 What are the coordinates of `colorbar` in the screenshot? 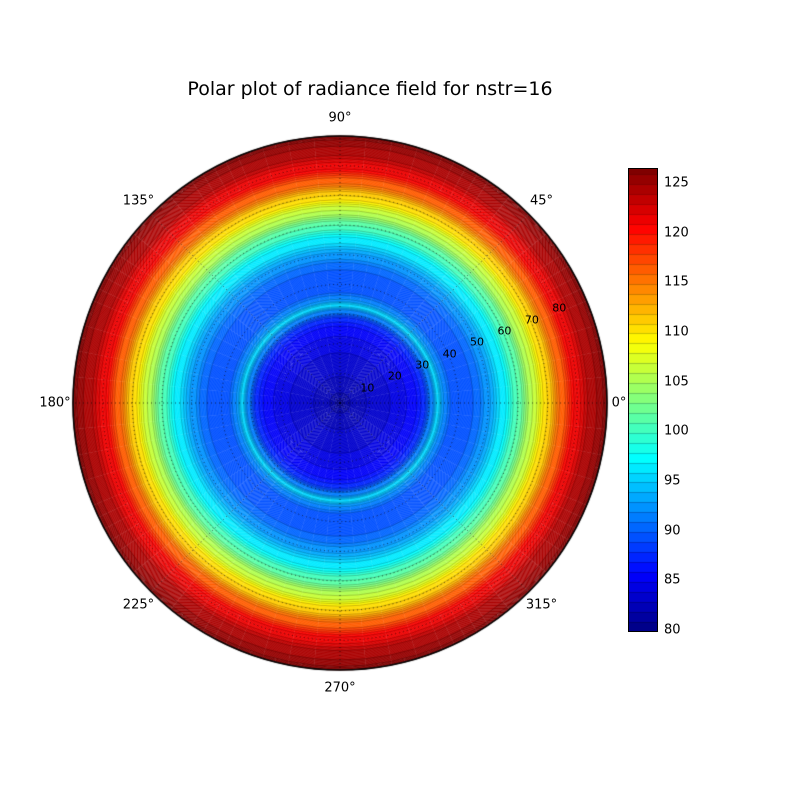 It's located at (643, 400).